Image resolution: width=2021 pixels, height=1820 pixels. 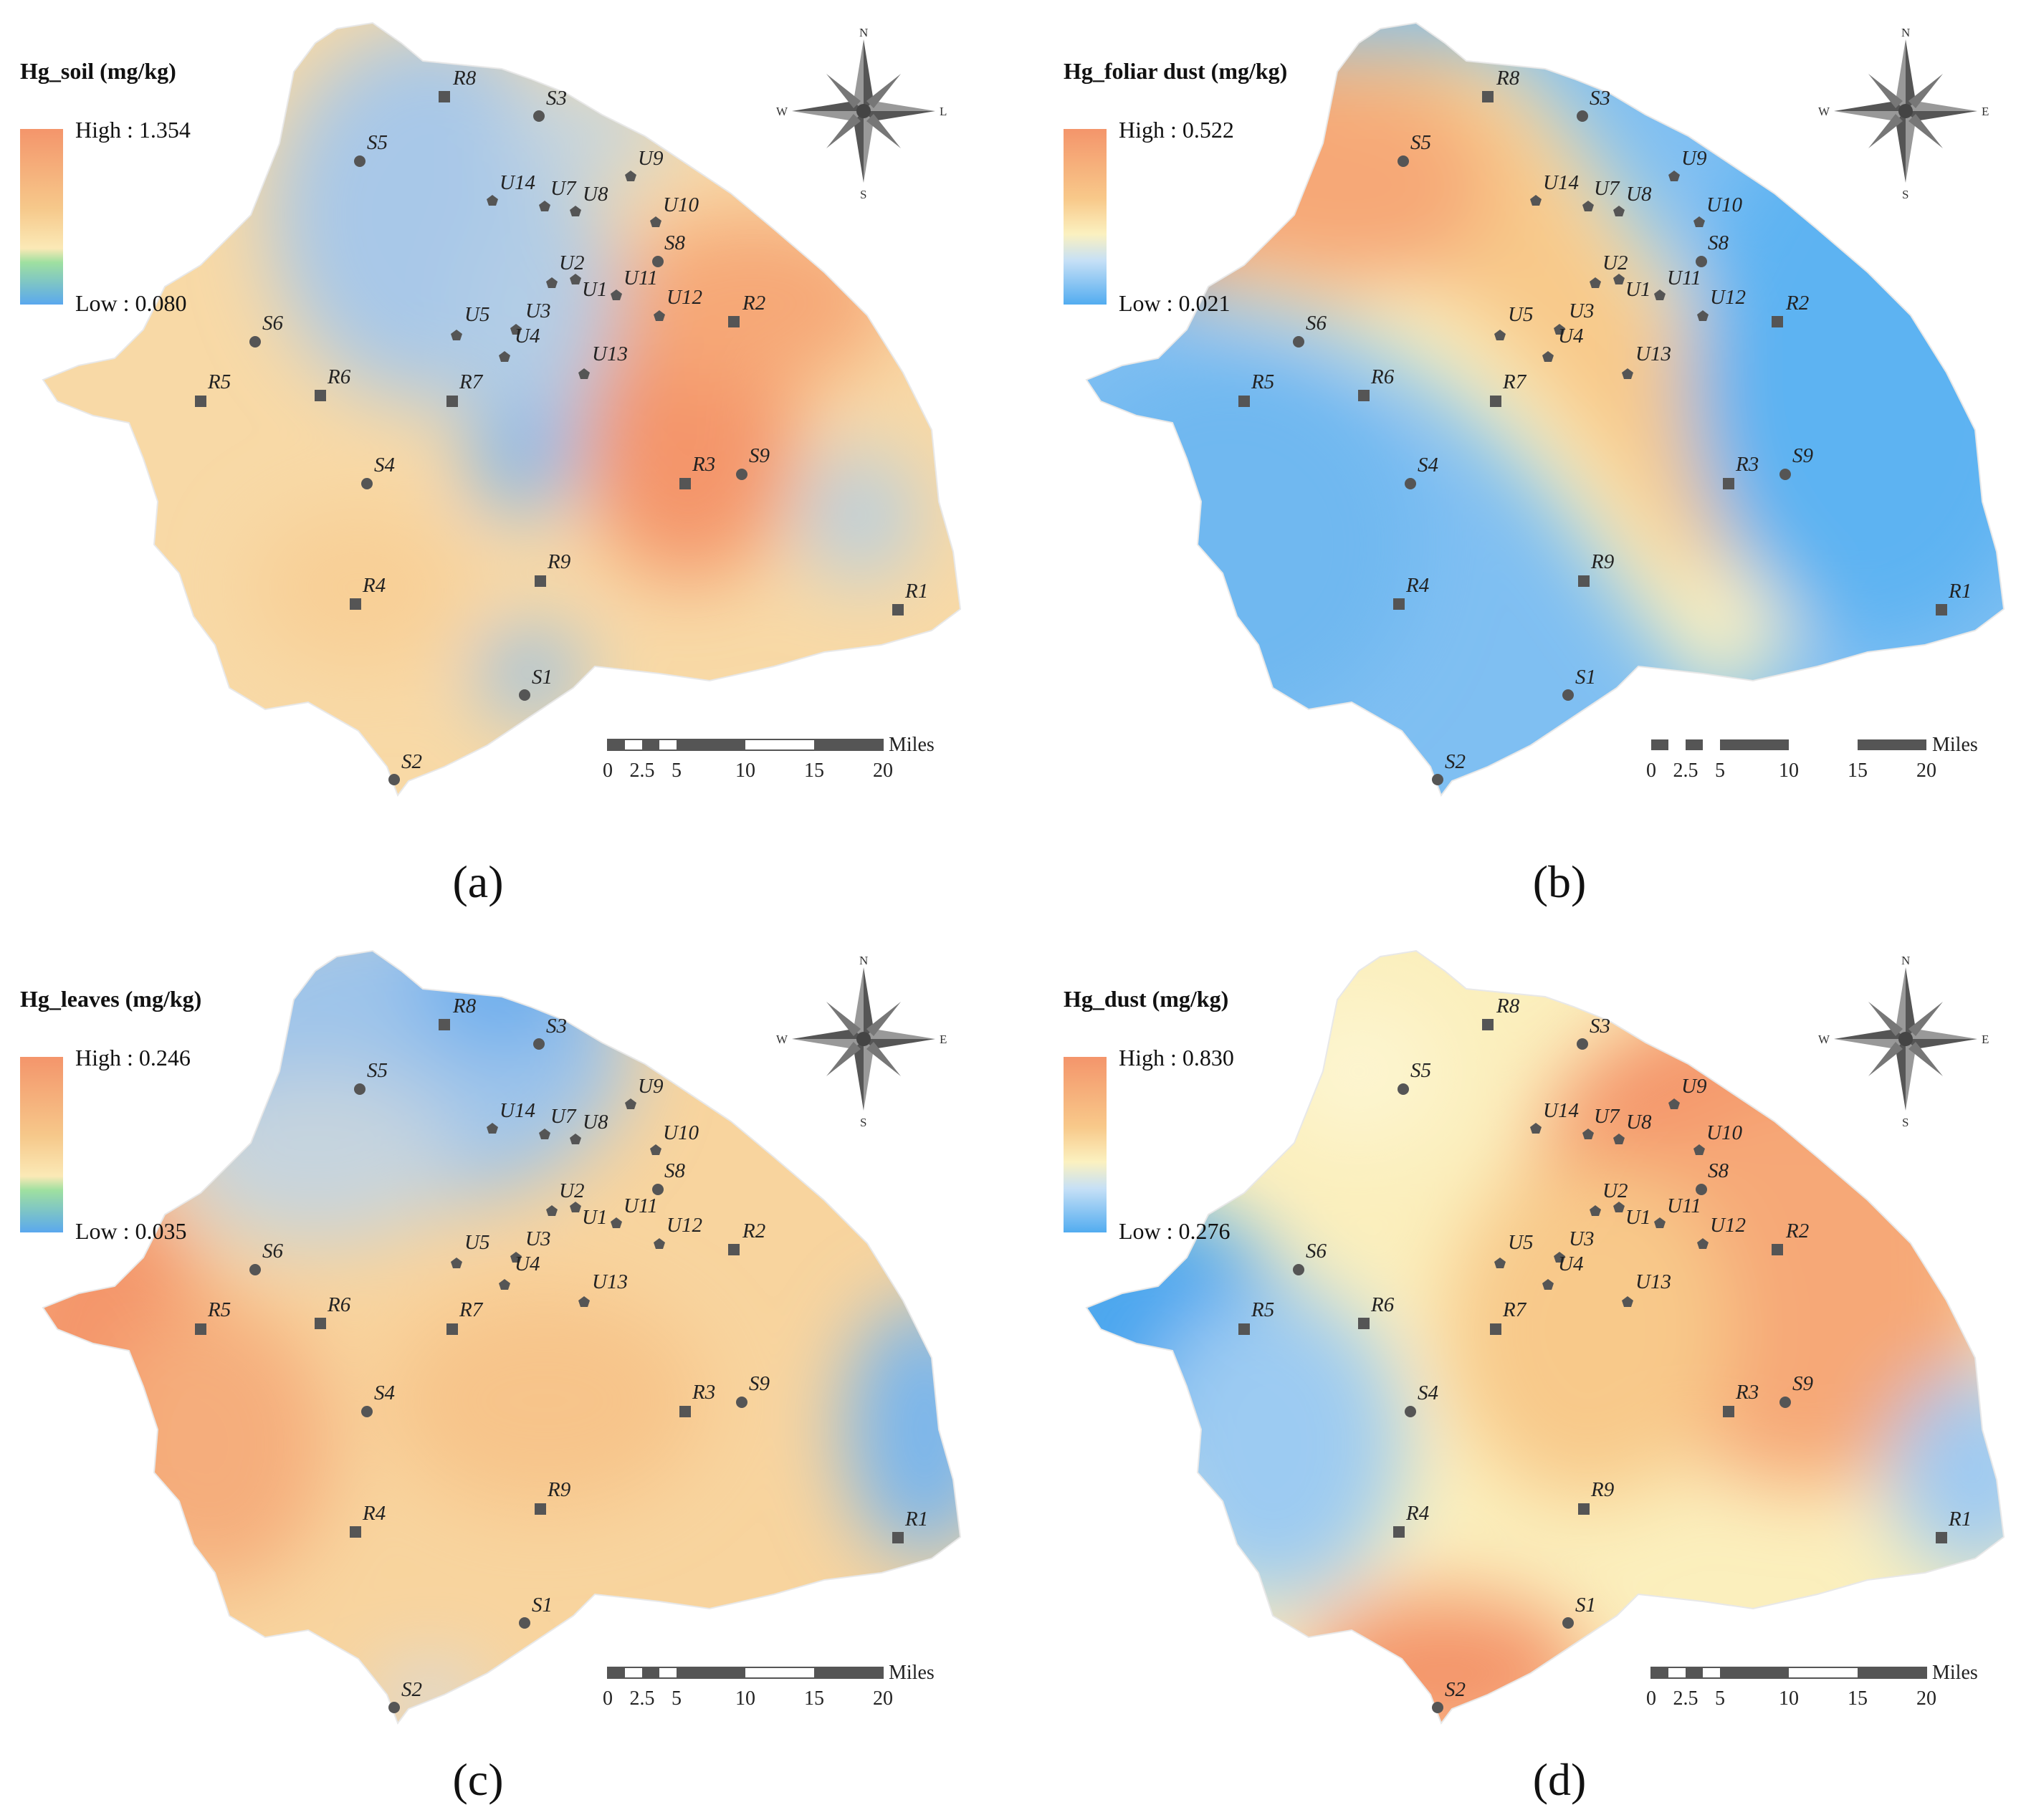 I want to click on legend-high-label: High : 0.830, so click(x=1176, y=1058).